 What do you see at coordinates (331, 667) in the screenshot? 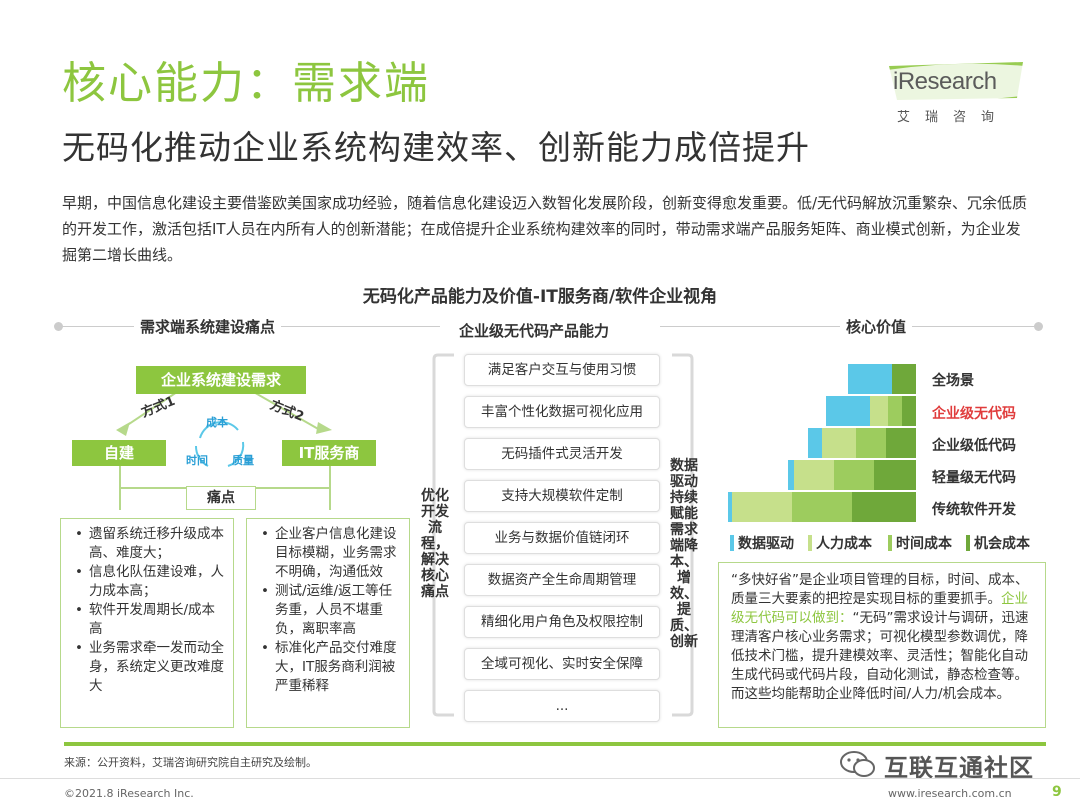
I see `list-item: 标准化产品交付难度大，IT服务商利润被严重稀释` at bounding box center [331, 667].